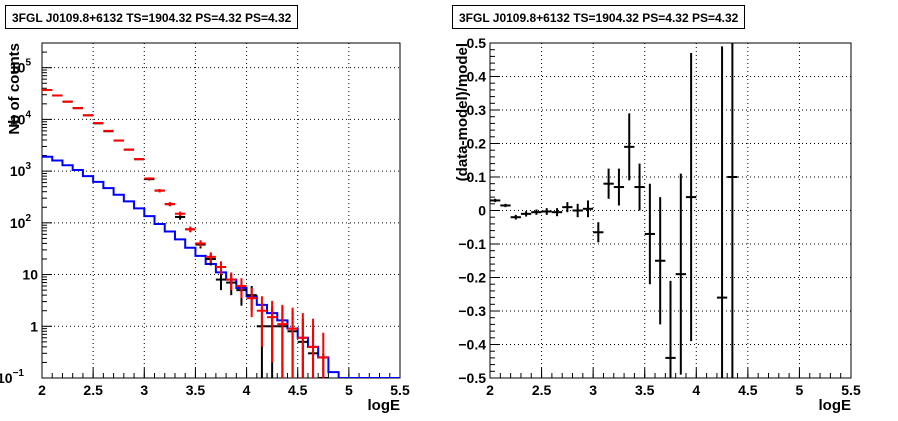 The height and width of the screenshot is (421, 898). Describe the element at coordinates (12, 377) in the screenshot. I see `left-y-tick-label: 10⁻¹` at that location.